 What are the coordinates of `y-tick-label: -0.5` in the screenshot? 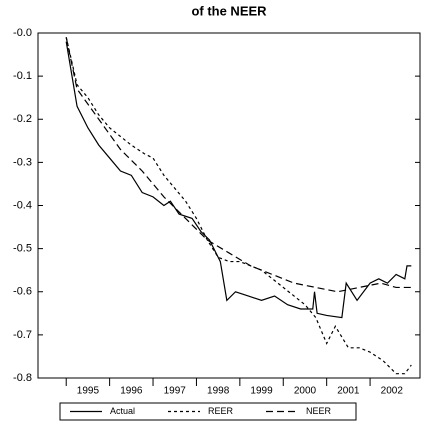 It's located at (22, 249).